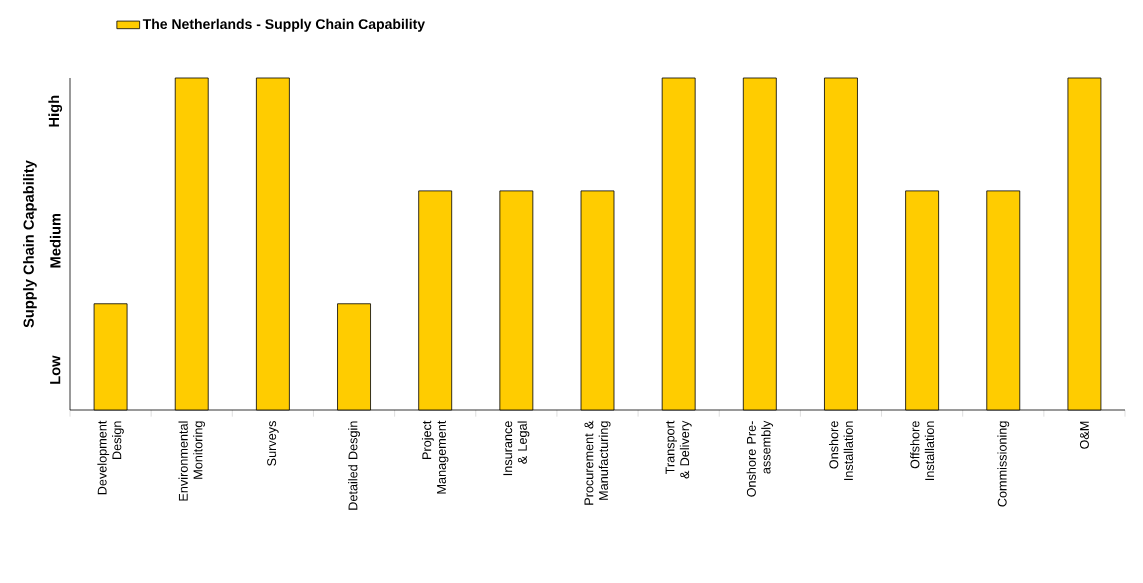  What do you see at coordinates (760, 458) in the screenshot?
I see `x-tick-label: Onshore Pre-assembly` at bounding box center [760, 458].